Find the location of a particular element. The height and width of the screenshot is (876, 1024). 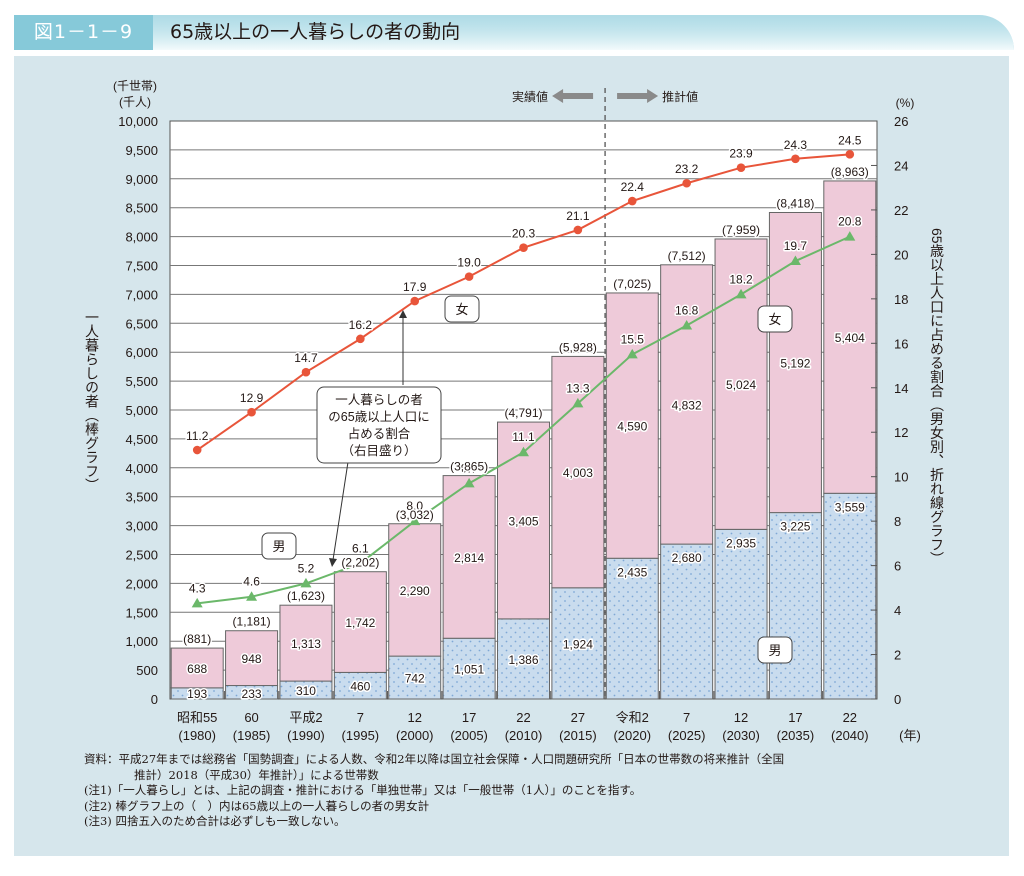

y-right-tick-label: 2 is located at coordinates (897, 655).